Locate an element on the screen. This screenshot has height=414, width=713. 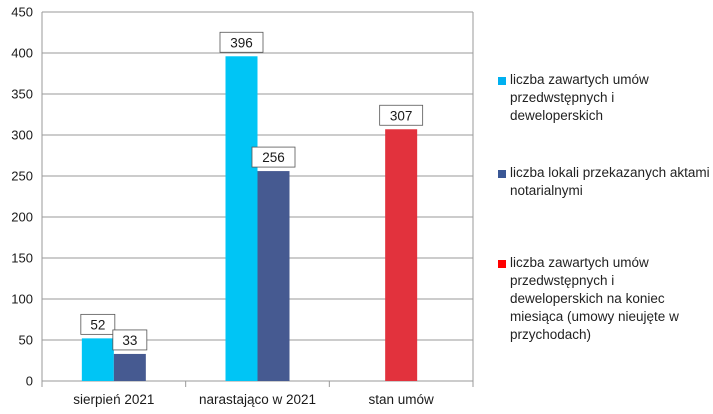
x-category-label: stan umów is located at coordinates (402, 399).